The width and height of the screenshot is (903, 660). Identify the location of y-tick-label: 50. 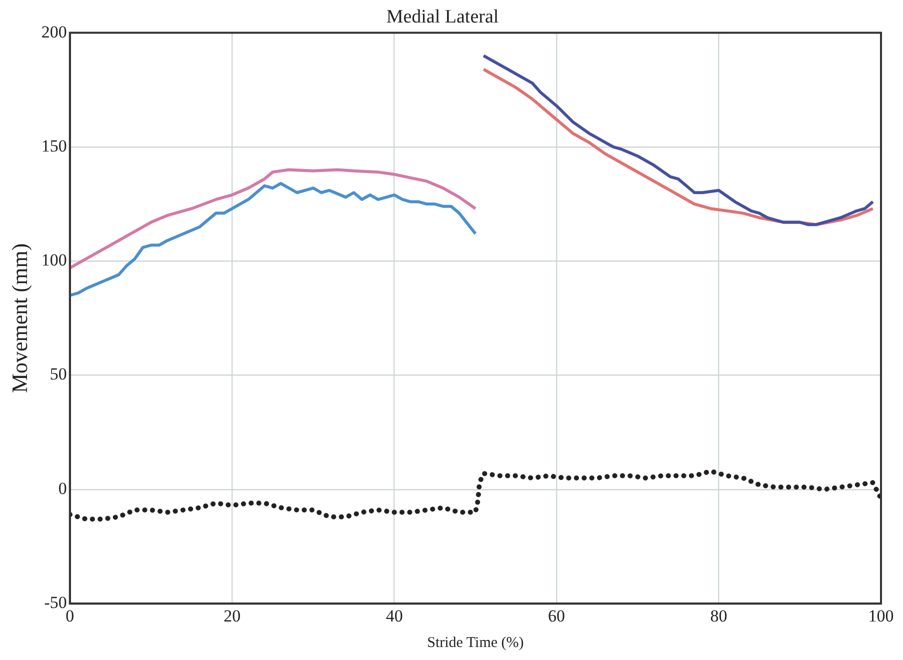
(58, 374).